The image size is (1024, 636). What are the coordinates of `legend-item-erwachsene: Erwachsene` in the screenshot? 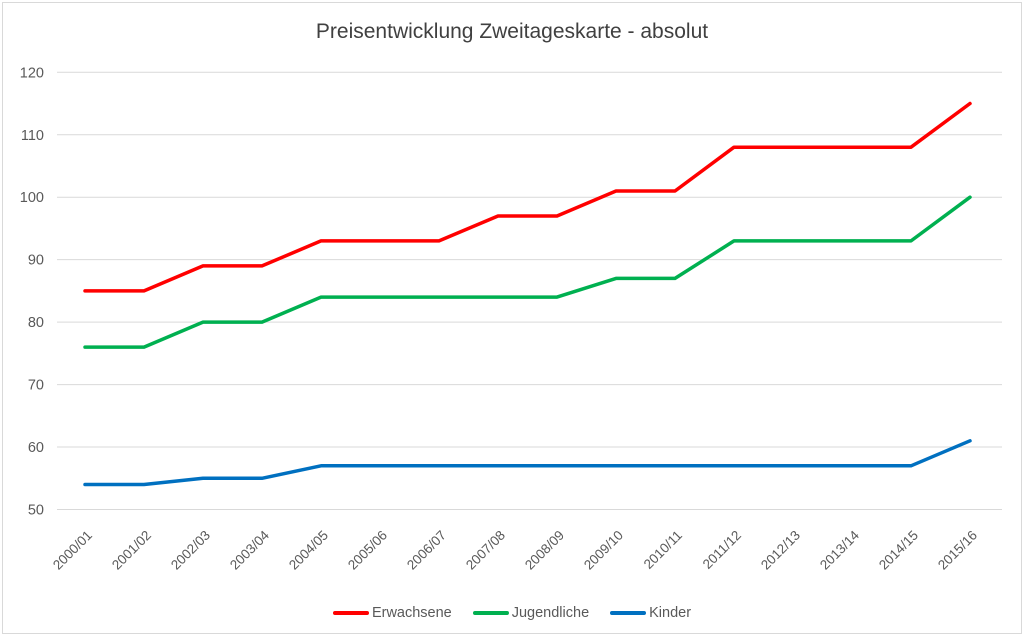 It's located at (392, 613).